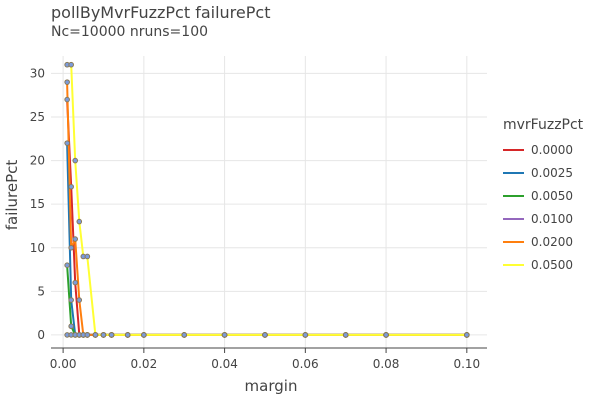  Describe the element at coordinates (12, 195) in the screenshot. I see `y-axis-label: failurePct` at that location.